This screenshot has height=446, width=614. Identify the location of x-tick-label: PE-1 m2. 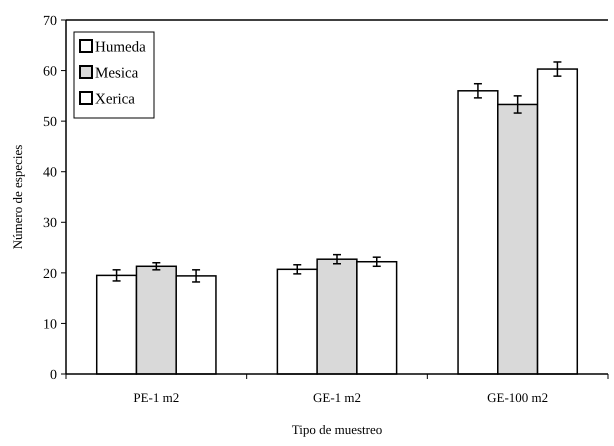
(156, 397).